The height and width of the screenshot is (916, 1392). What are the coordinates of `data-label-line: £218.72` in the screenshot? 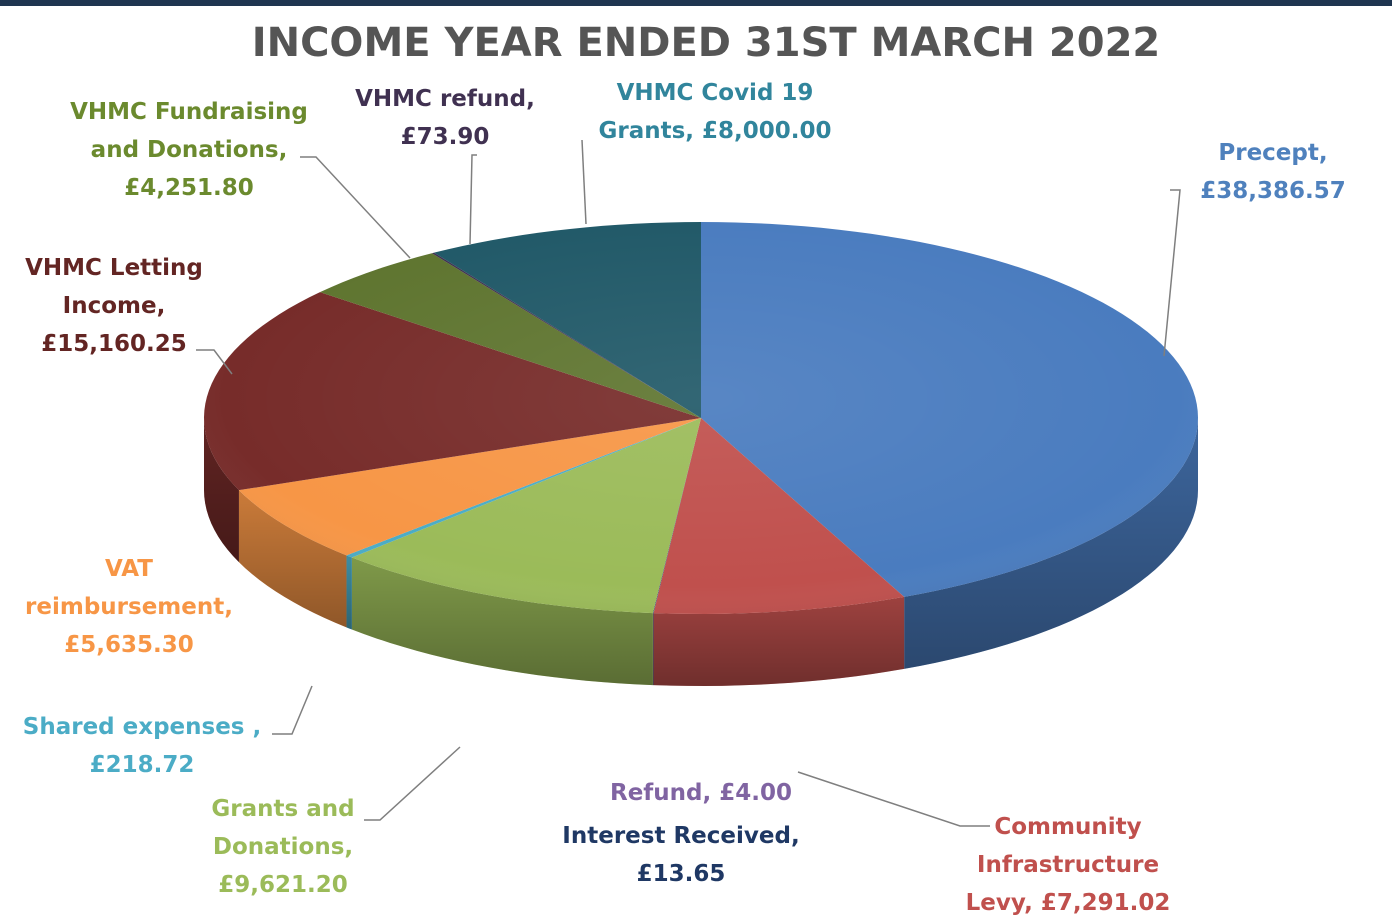 It's located at (142, 765).